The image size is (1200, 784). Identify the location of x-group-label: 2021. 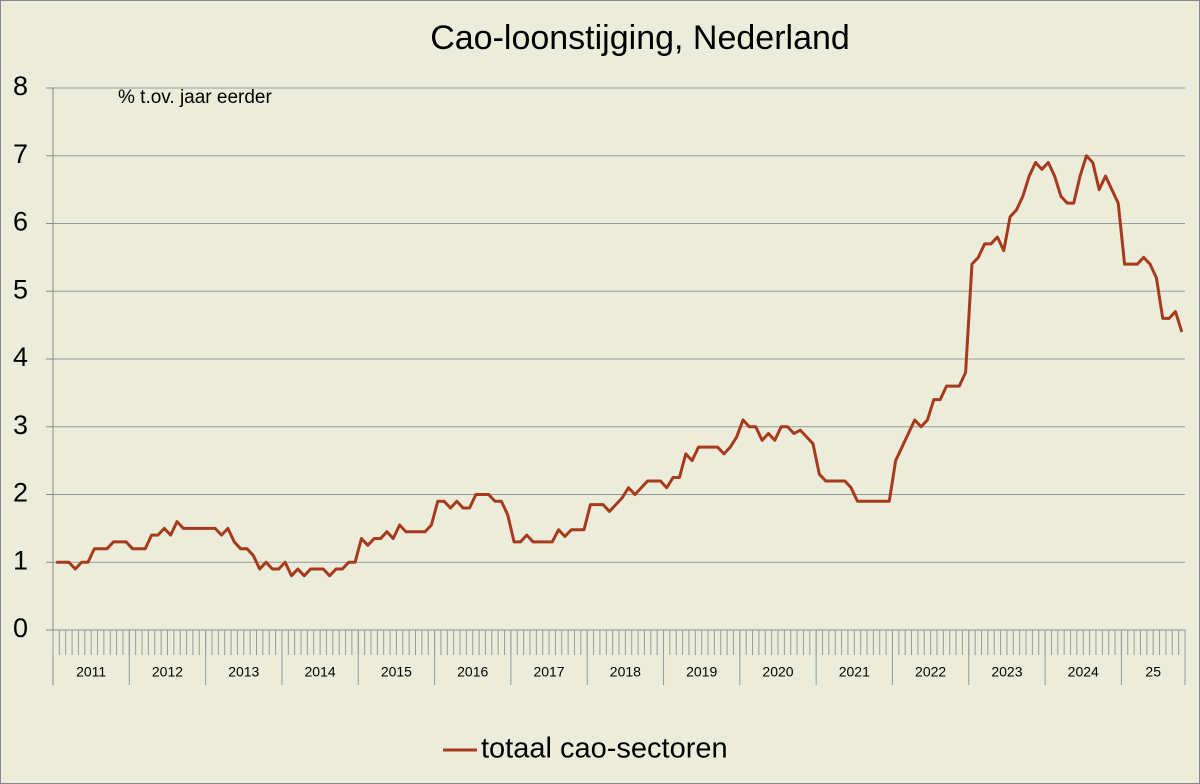
(854, 672).